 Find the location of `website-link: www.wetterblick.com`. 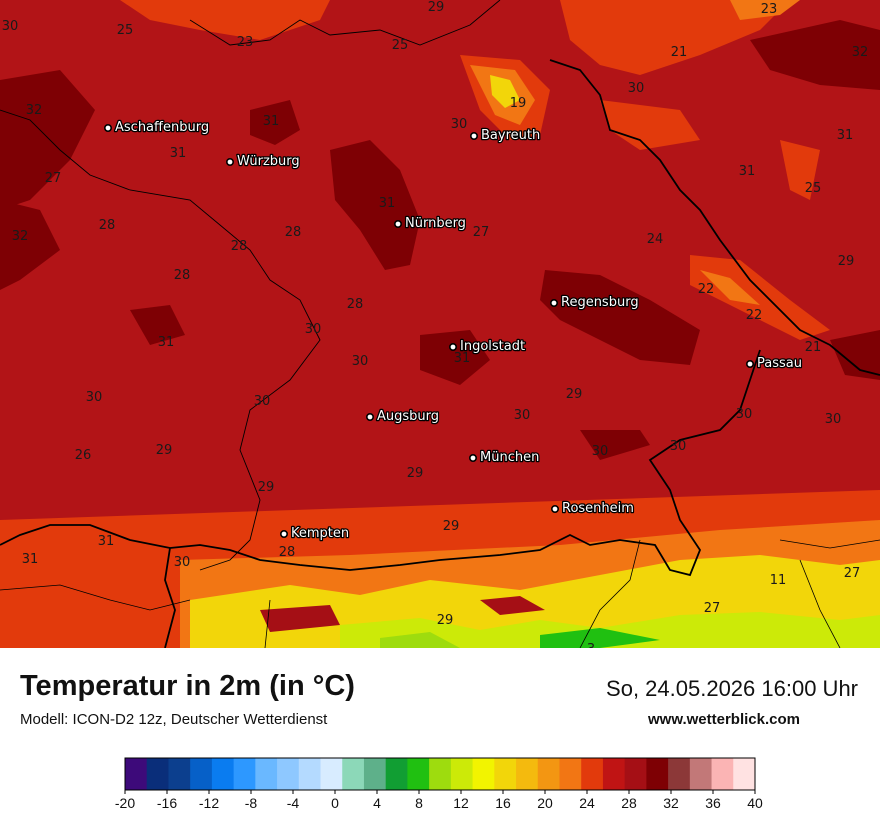

website-link: www.wetterblick.com is located at coordinates (724, 719).